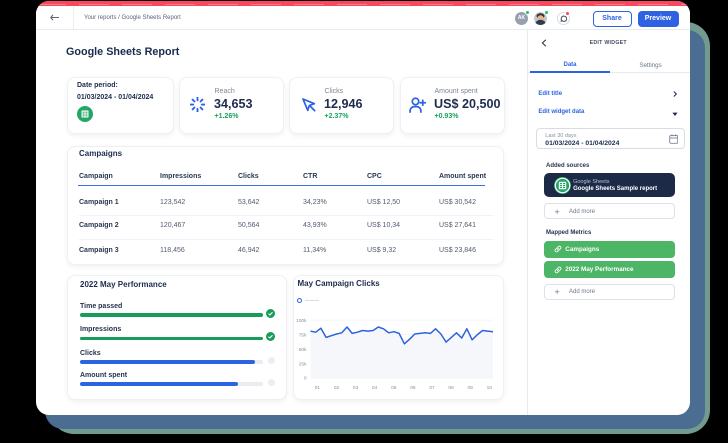  What do you see at coordinates (432, 388) in the screenshot?
I see `svg-text: 07` at bounding box center [432, 388].